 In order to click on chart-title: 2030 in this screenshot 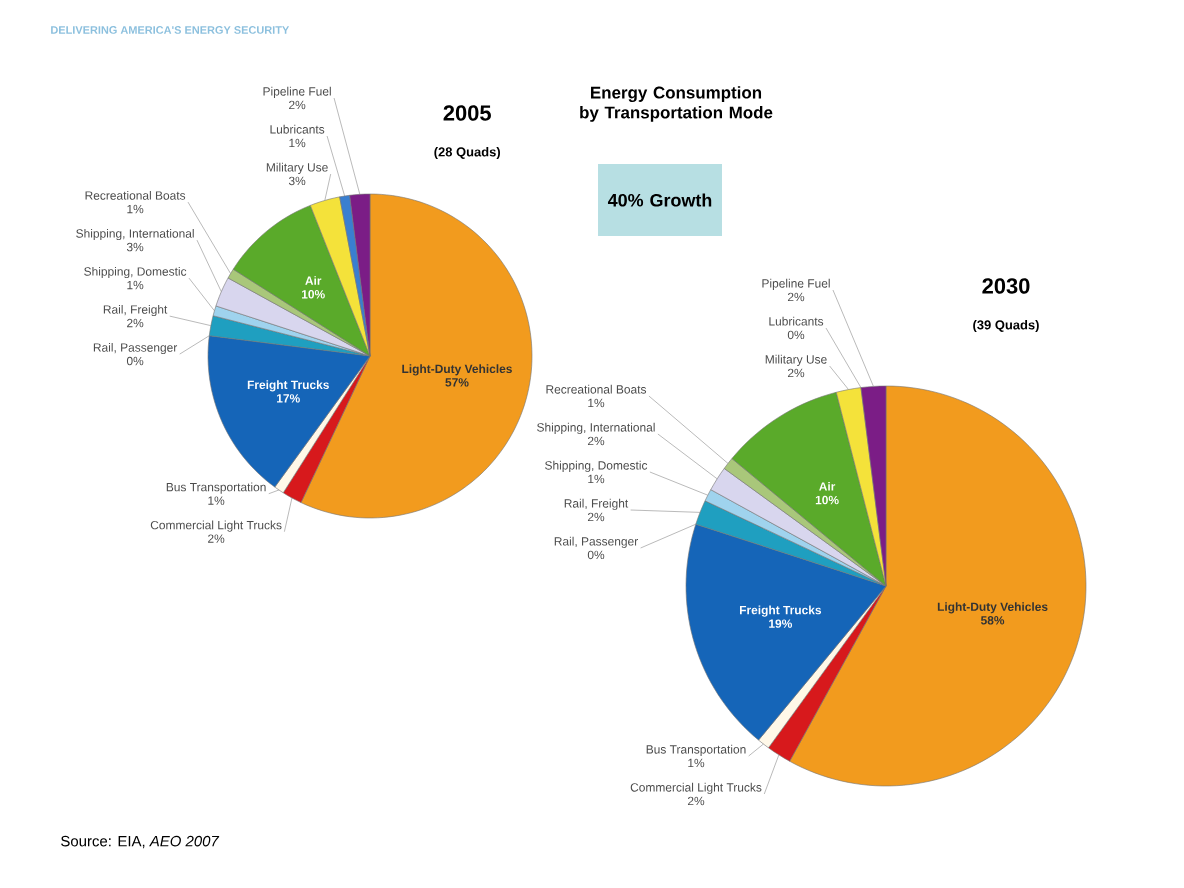, I will do `click(1006, 286)`.